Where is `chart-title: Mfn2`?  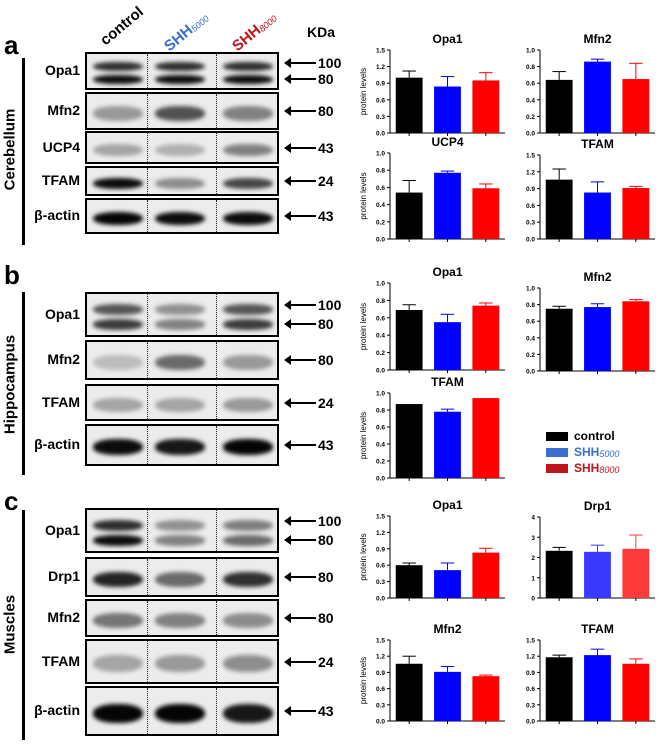 chart-title: Mfn2 is located at coordinates (597, 39).